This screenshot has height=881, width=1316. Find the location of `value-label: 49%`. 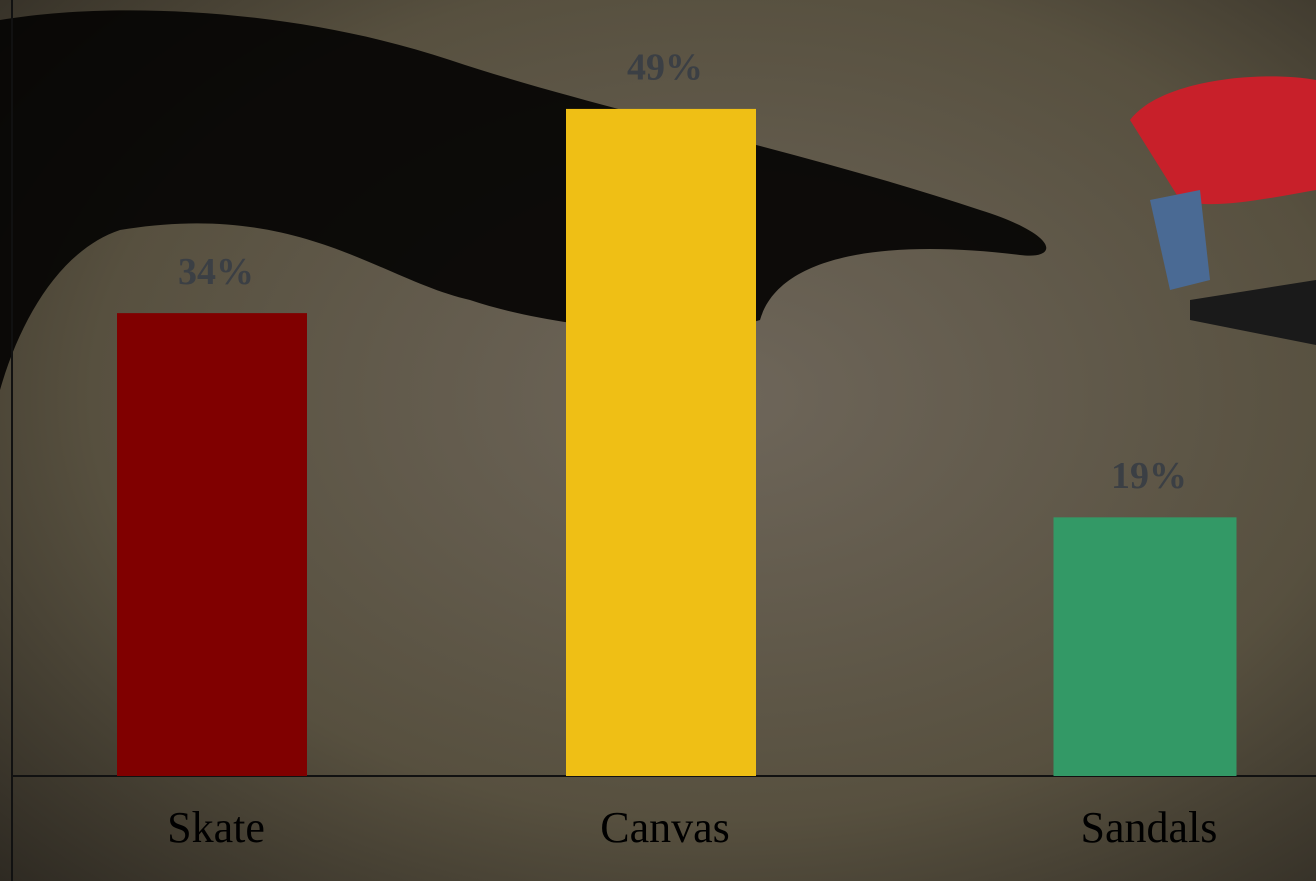

value-label: 49% is located at coordinates (665, 68).